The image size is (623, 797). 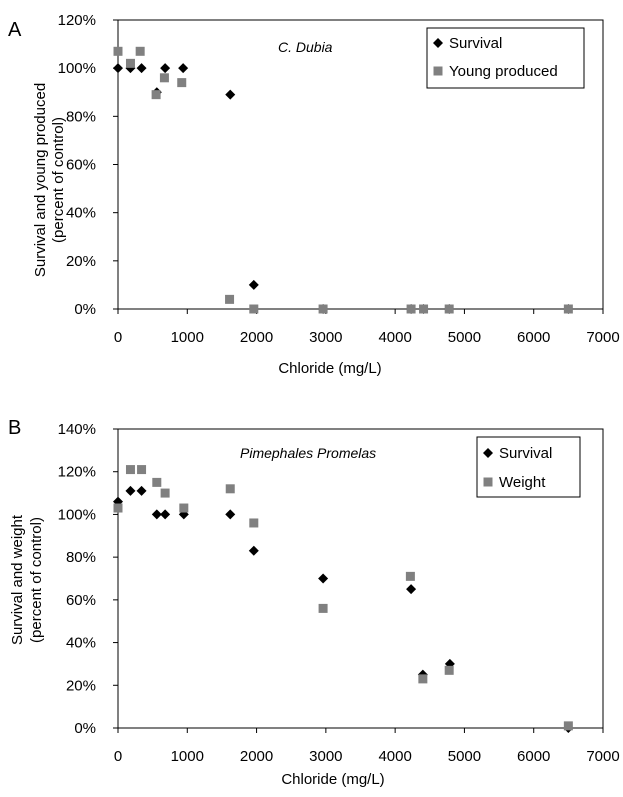 I want to click on y-tick-label-a: 20%, so click(x=81, y=261).